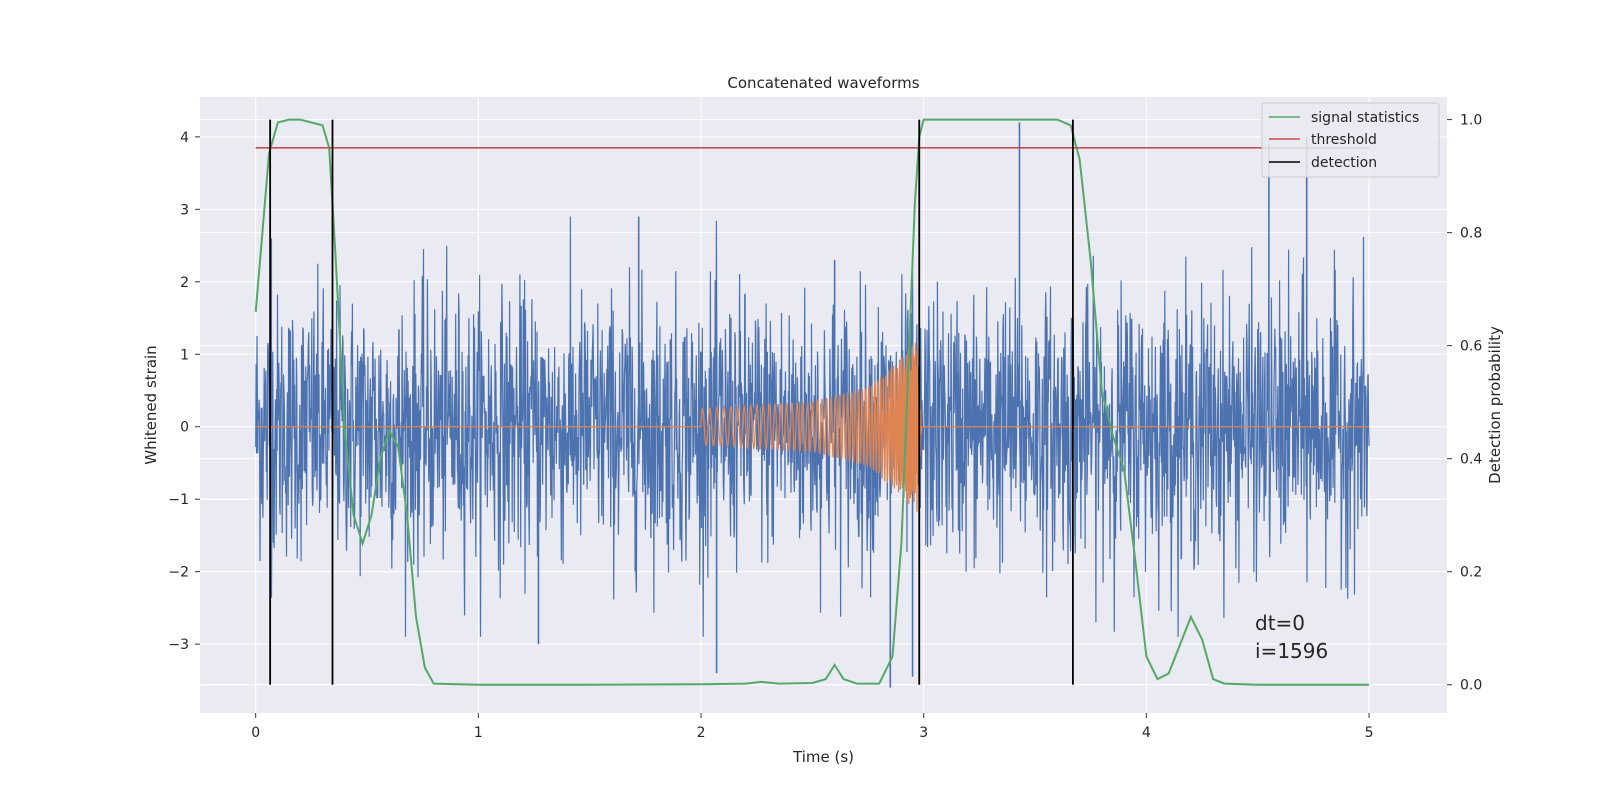 This screenshot has height=804, width=1600. I want to click on y-tick-label: 2, so click(184, 283).